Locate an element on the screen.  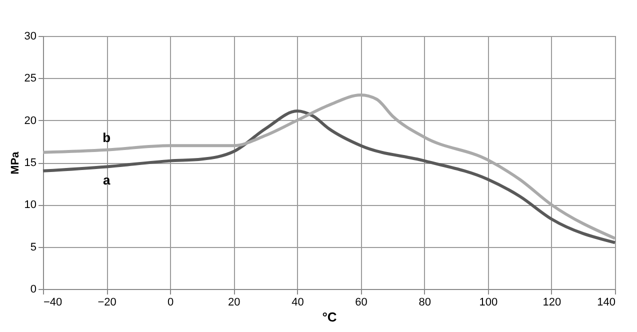
y-axis-title: MPa is located at coordinates (15, 162).